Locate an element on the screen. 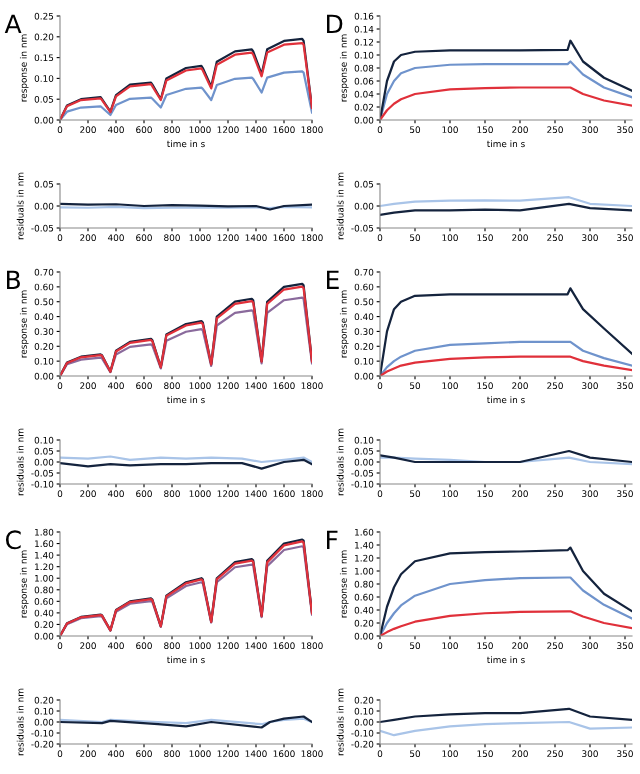  chart-title: D is located at coordinates (335, 23).